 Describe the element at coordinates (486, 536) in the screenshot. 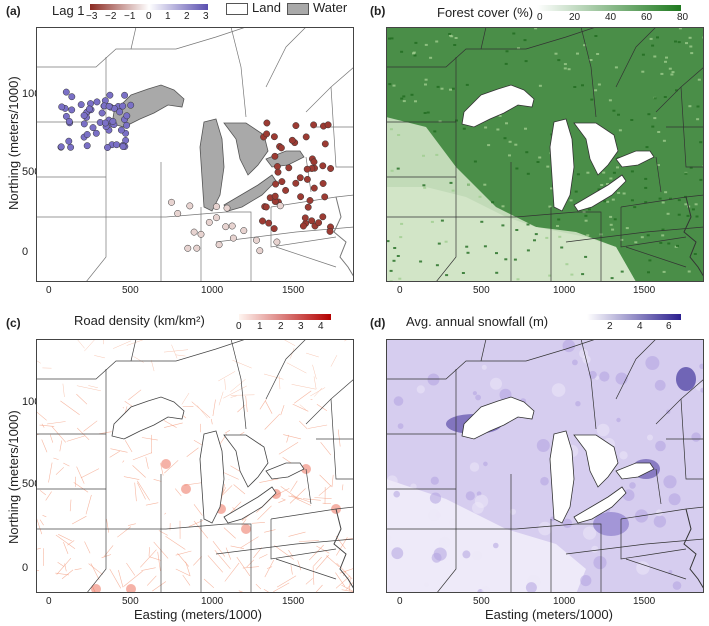

I see `snow-low` at that location.